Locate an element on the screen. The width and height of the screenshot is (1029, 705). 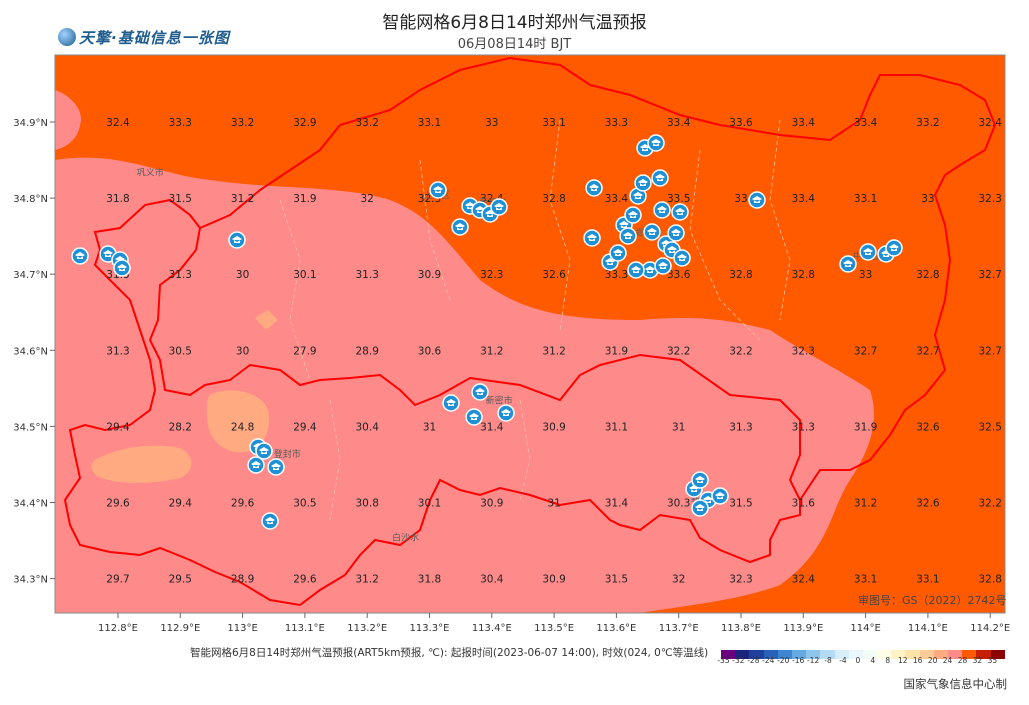
lon-tick-label: 114.2°E is located at coordinates (990, 628).